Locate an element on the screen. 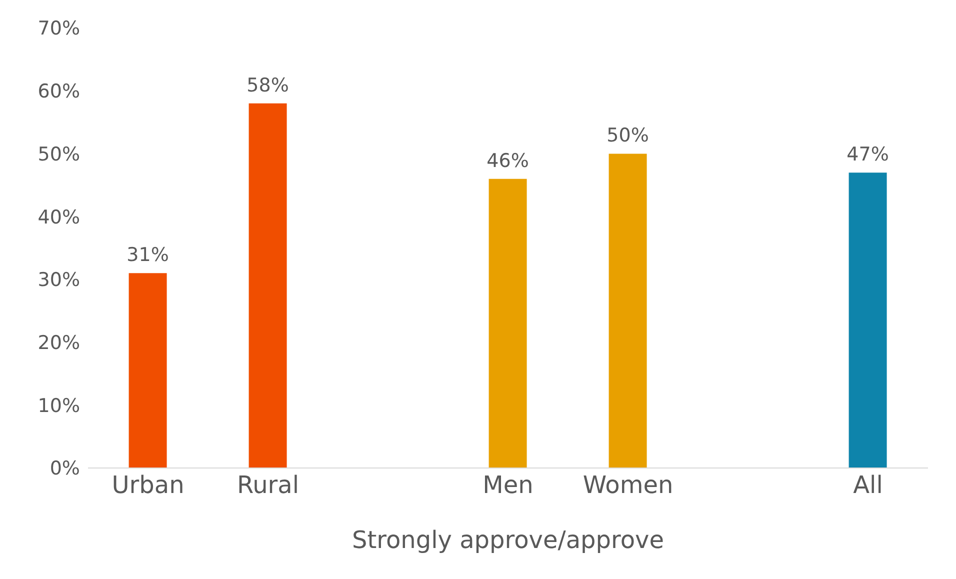  x-tick-label: Women is located at coordinates (628, 485).